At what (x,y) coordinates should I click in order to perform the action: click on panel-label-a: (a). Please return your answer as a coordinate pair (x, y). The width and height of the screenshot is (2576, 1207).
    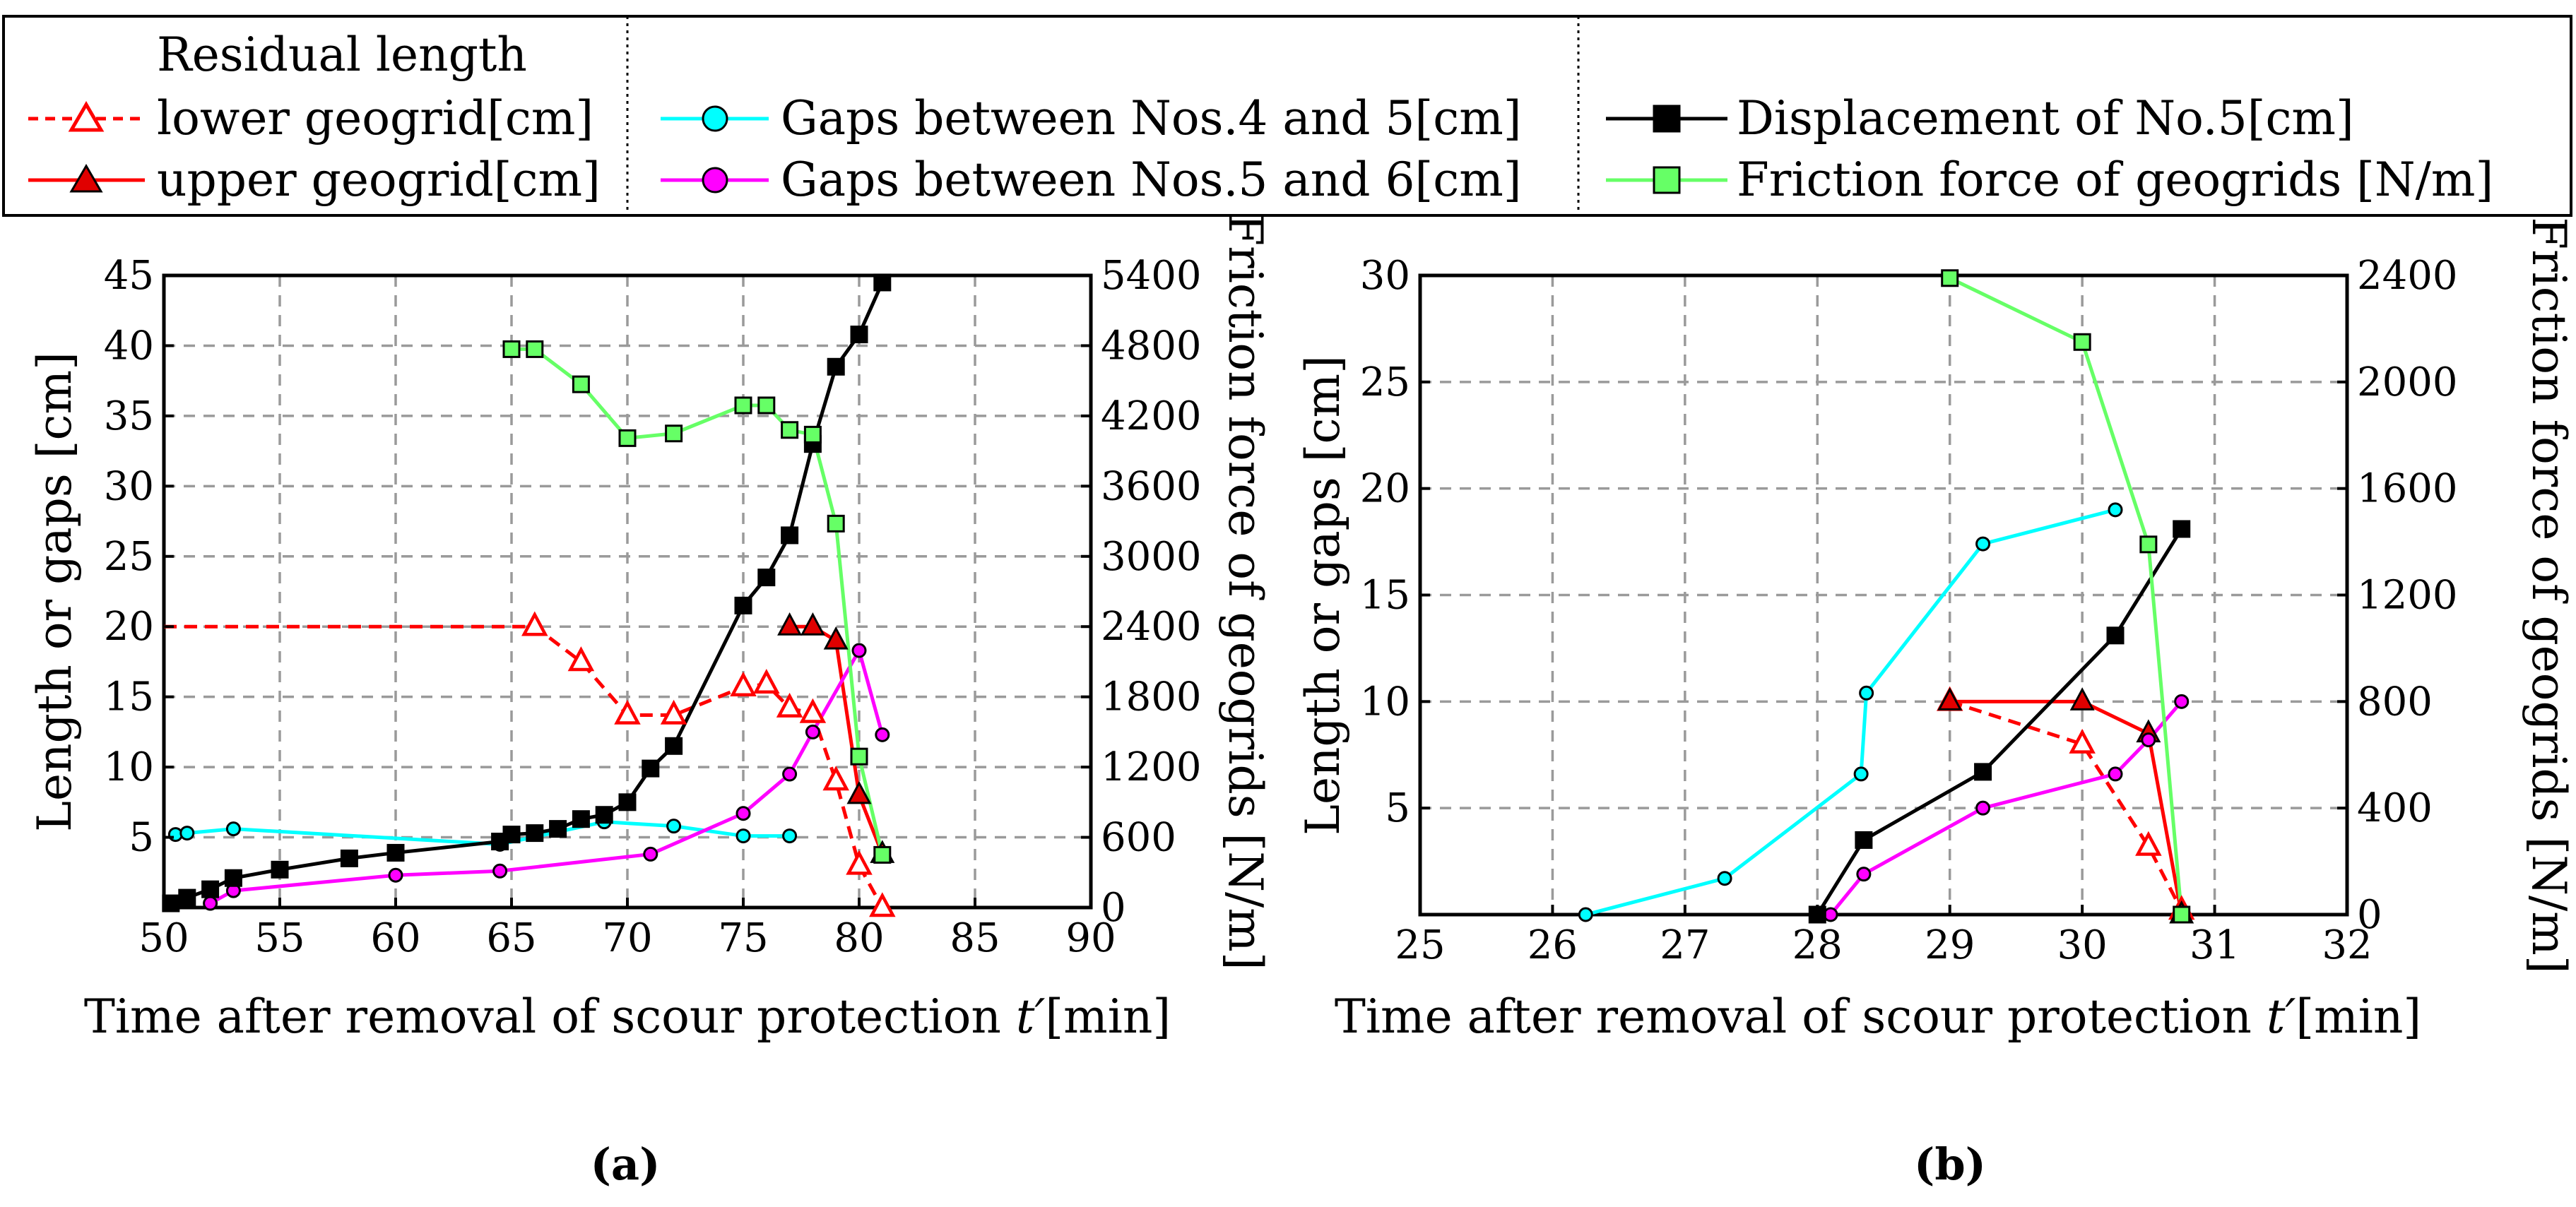
    Looking at the image, I should click on (626, 1164).